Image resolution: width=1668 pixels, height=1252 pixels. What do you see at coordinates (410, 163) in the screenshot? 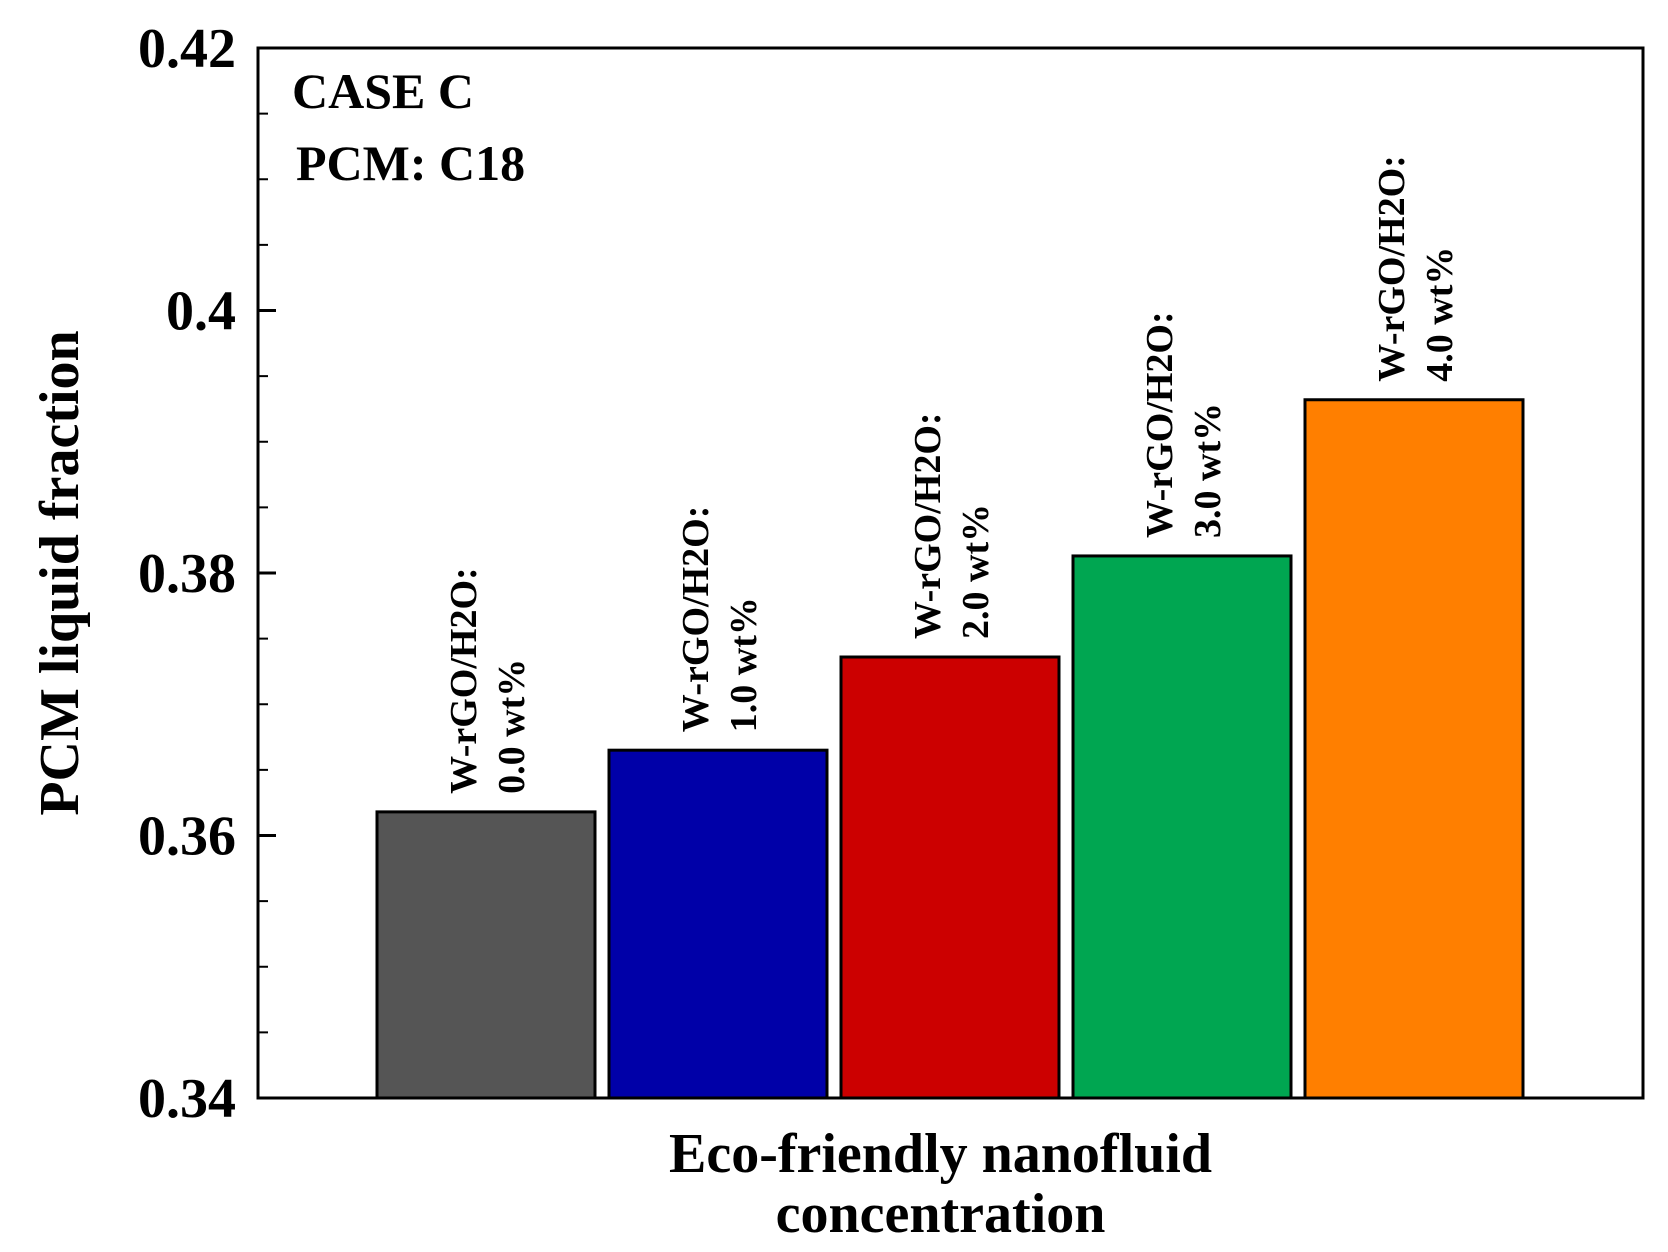
I see `pcm-annotation: PCM: C18` at bounding box center [410, 163].